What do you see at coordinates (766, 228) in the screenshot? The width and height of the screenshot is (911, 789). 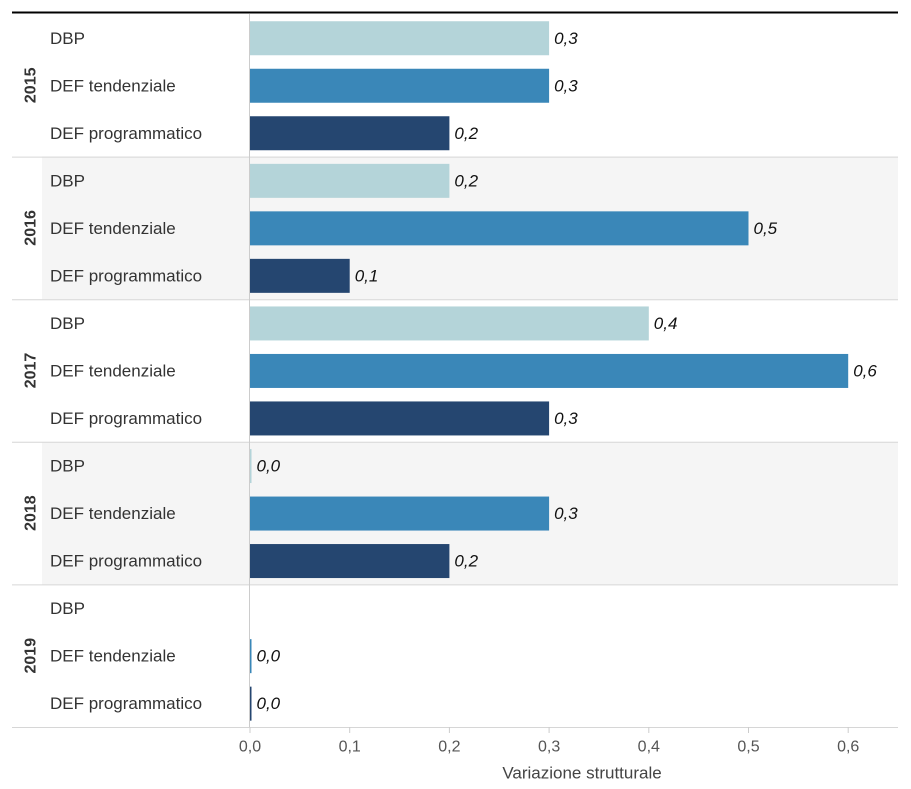 I see `data-label: 0,5` at bounding box center [766, 228].